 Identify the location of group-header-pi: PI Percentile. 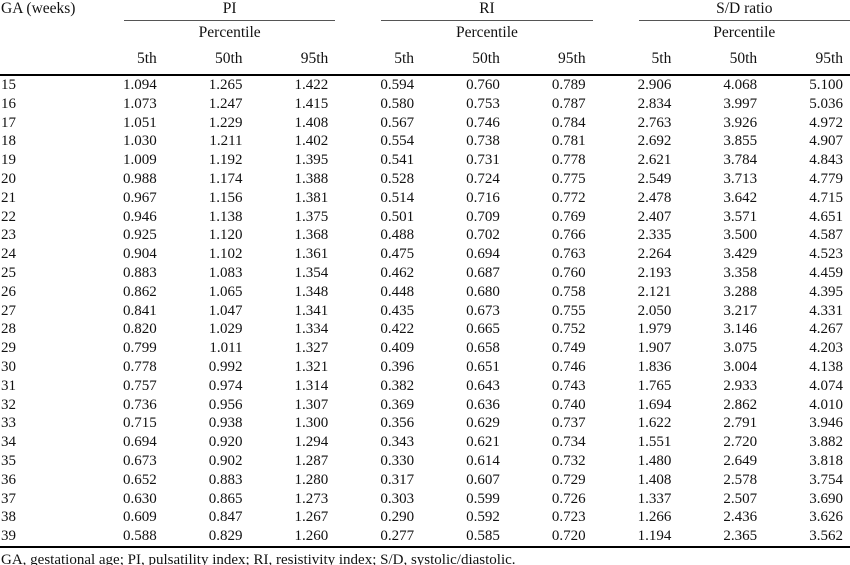
(207, 21).